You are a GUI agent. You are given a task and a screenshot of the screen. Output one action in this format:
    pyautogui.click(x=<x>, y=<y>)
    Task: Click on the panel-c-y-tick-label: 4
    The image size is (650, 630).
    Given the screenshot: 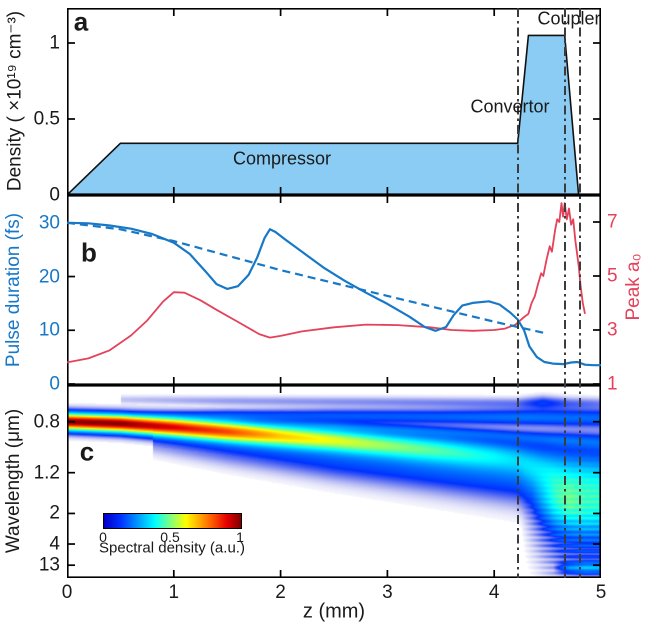 What is the action you would take?
    pyautogui.click(x=54, y=544)
    